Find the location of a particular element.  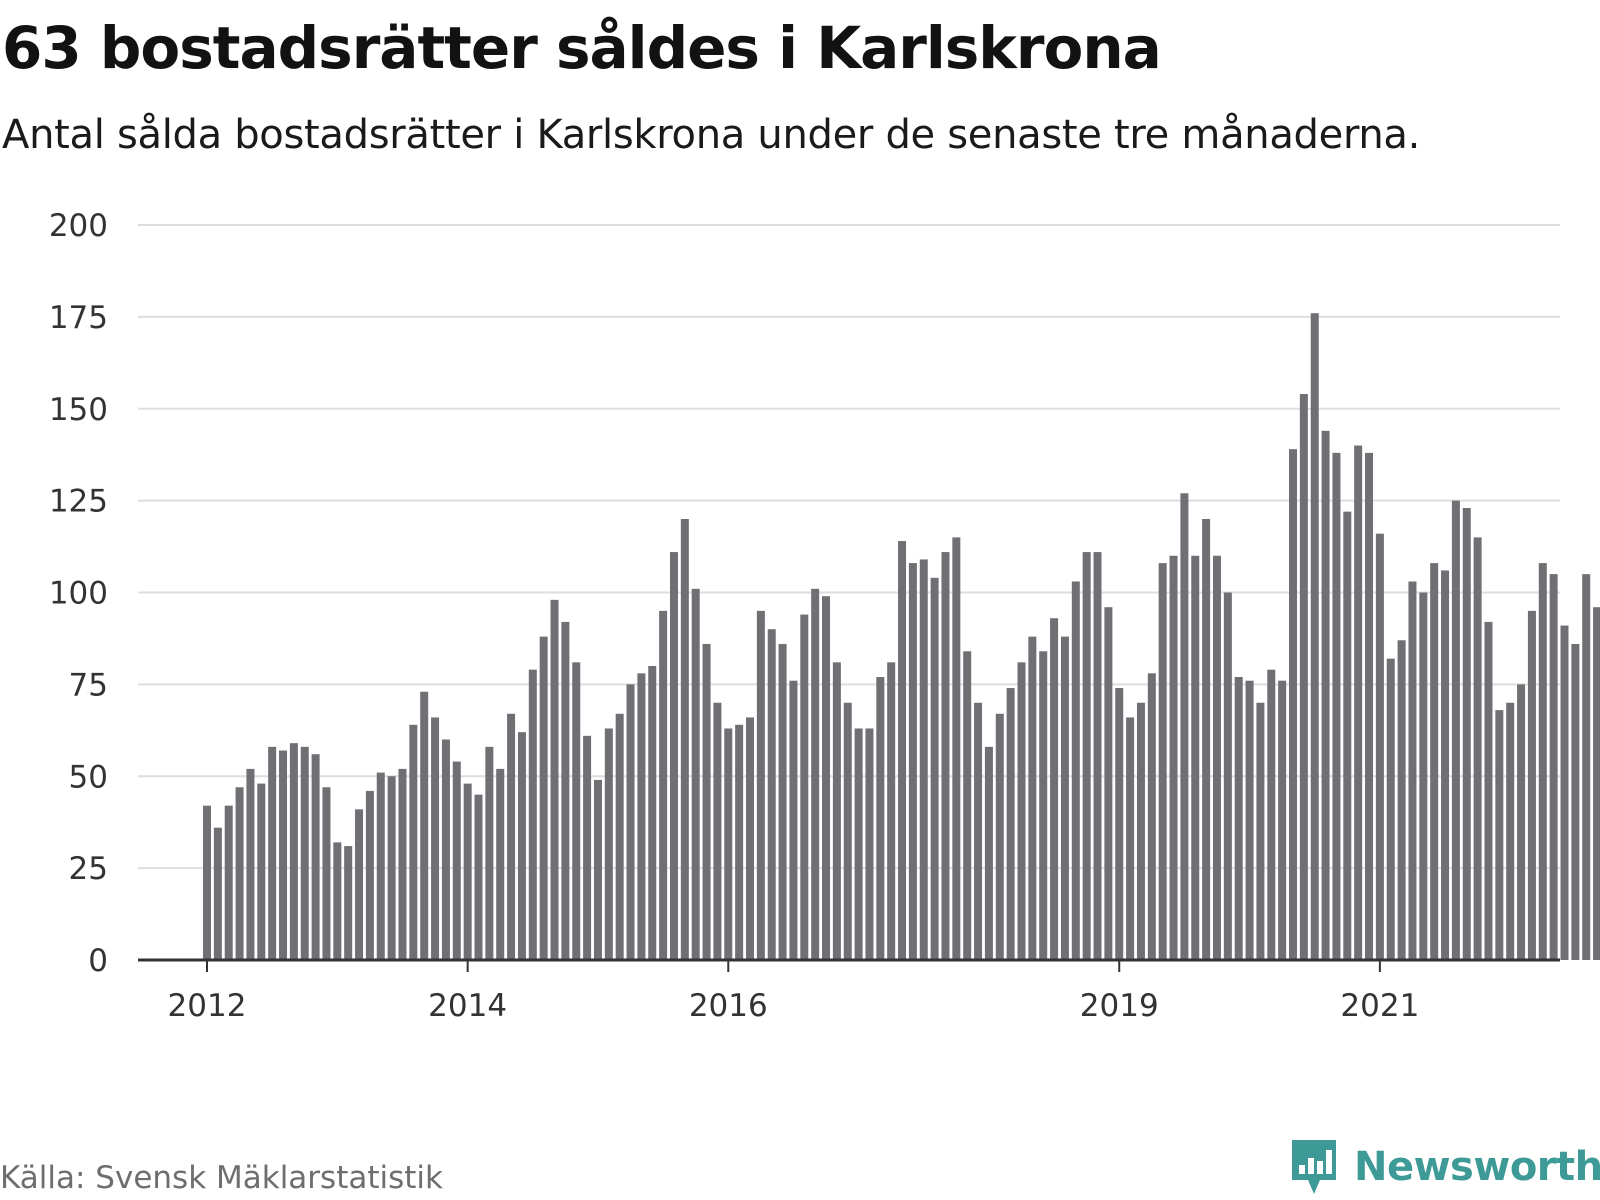

x-tick-label: 2012 is located at coordinates (207, 1006).